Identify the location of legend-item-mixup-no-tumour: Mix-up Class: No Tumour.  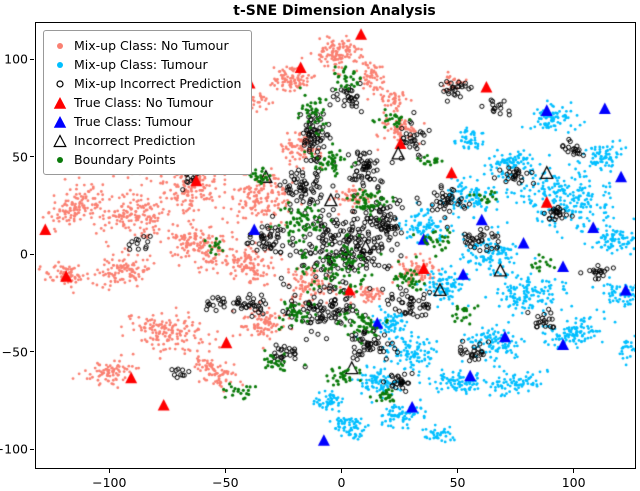
(146, 45).